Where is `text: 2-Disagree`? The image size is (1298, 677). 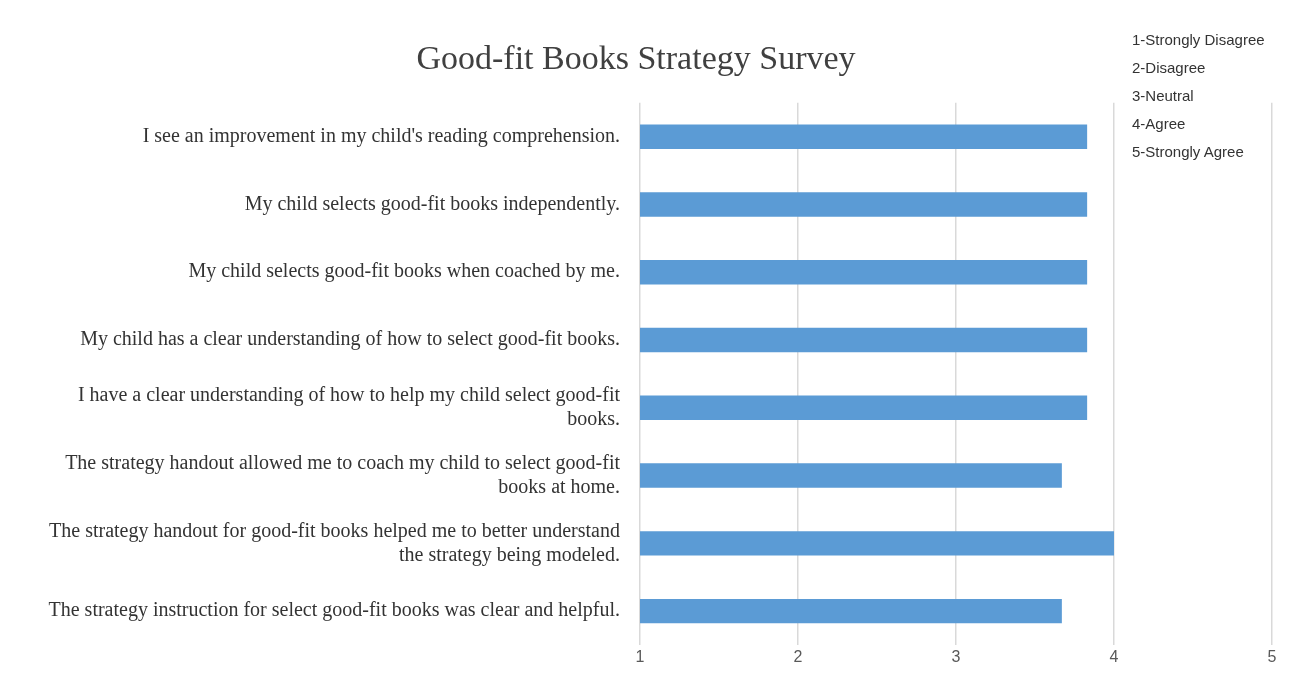 text: 2-Disagree is located at coordinates (1169, 68).